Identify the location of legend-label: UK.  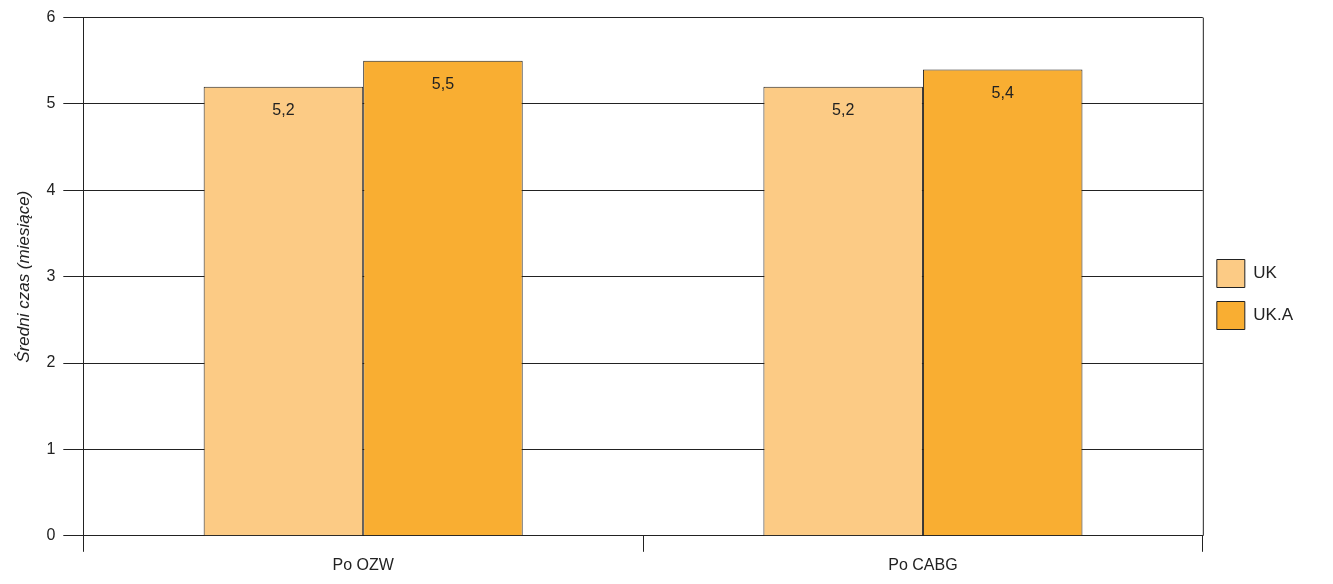
(1265, 273).